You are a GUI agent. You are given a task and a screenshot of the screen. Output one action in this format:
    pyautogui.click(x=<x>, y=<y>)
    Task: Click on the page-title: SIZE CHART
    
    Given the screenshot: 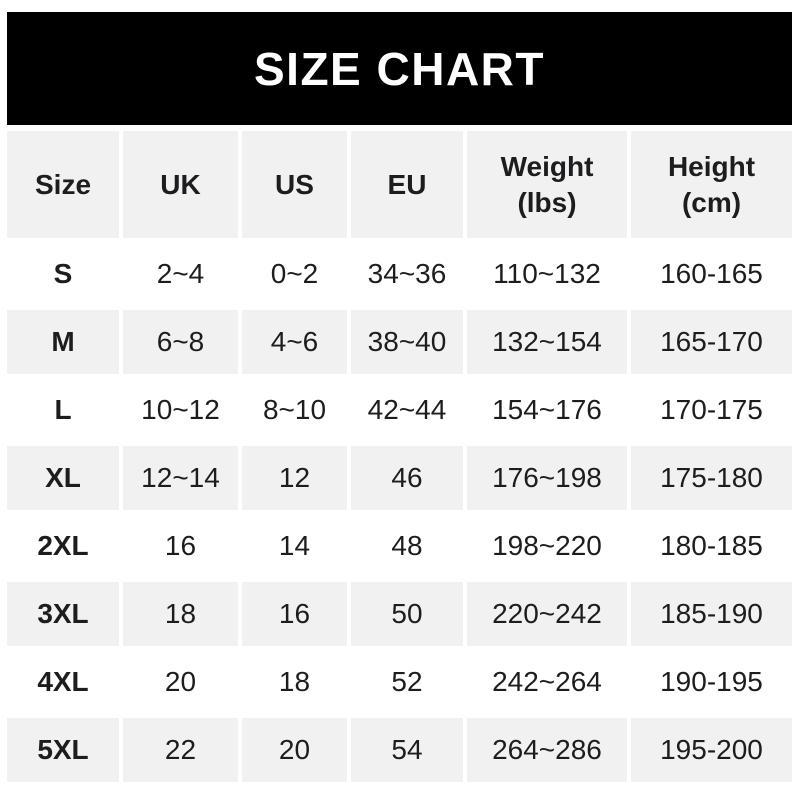 What is the action you would take?
    pyautogui.click(x=399, y=68)
    